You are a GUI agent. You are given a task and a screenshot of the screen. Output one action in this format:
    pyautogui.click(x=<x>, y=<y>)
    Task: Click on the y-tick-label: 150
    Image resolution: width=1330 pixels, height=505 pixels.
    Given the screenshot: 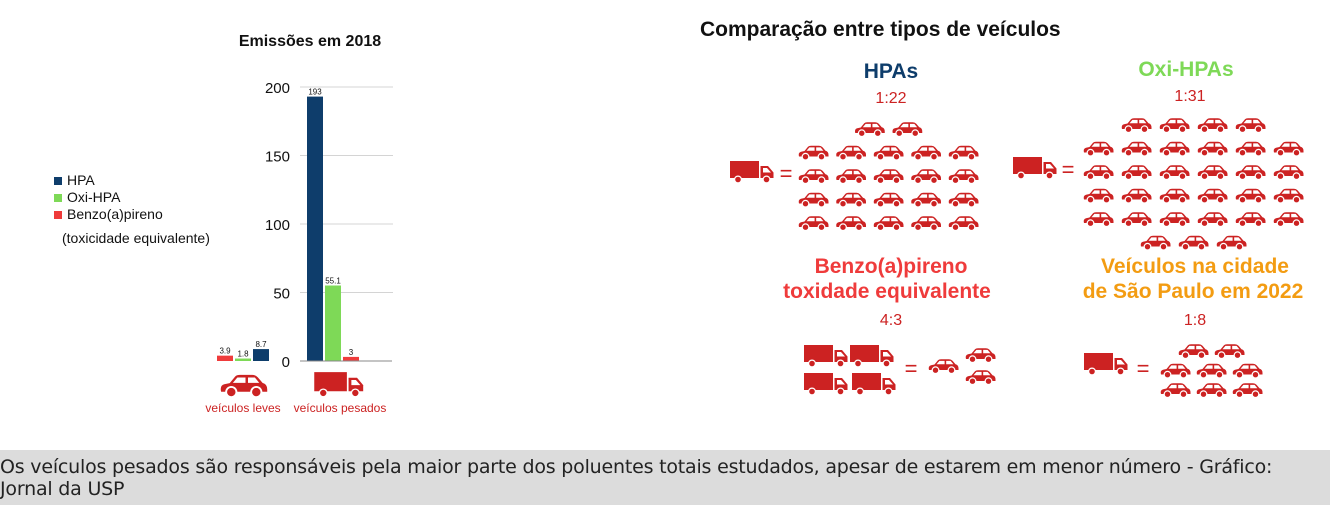 What is the action you would take?
    pyautogui.click(x=277, y=157)
    